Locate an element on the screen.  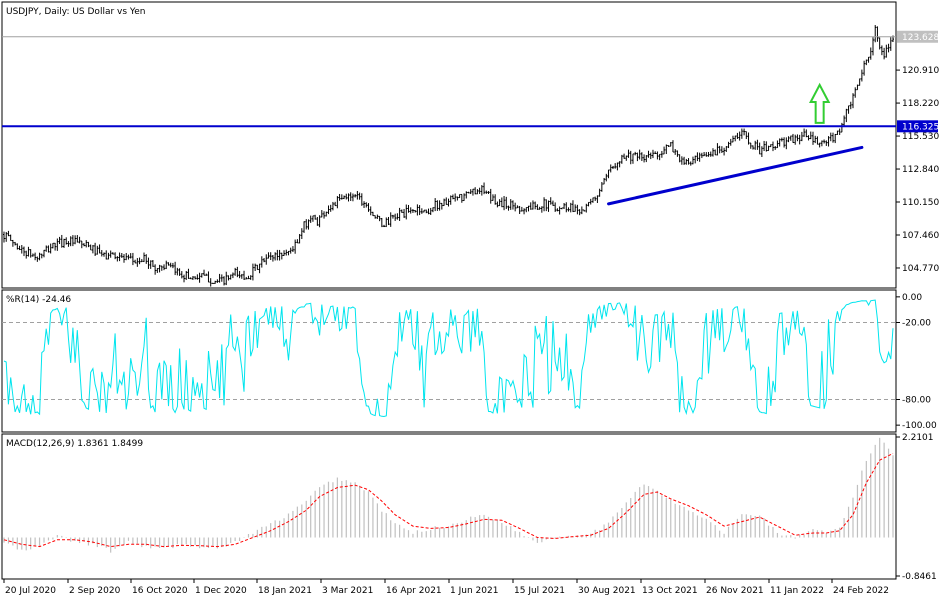
wpr-tick-label: -20.00 is located at coordinates (916, 324).